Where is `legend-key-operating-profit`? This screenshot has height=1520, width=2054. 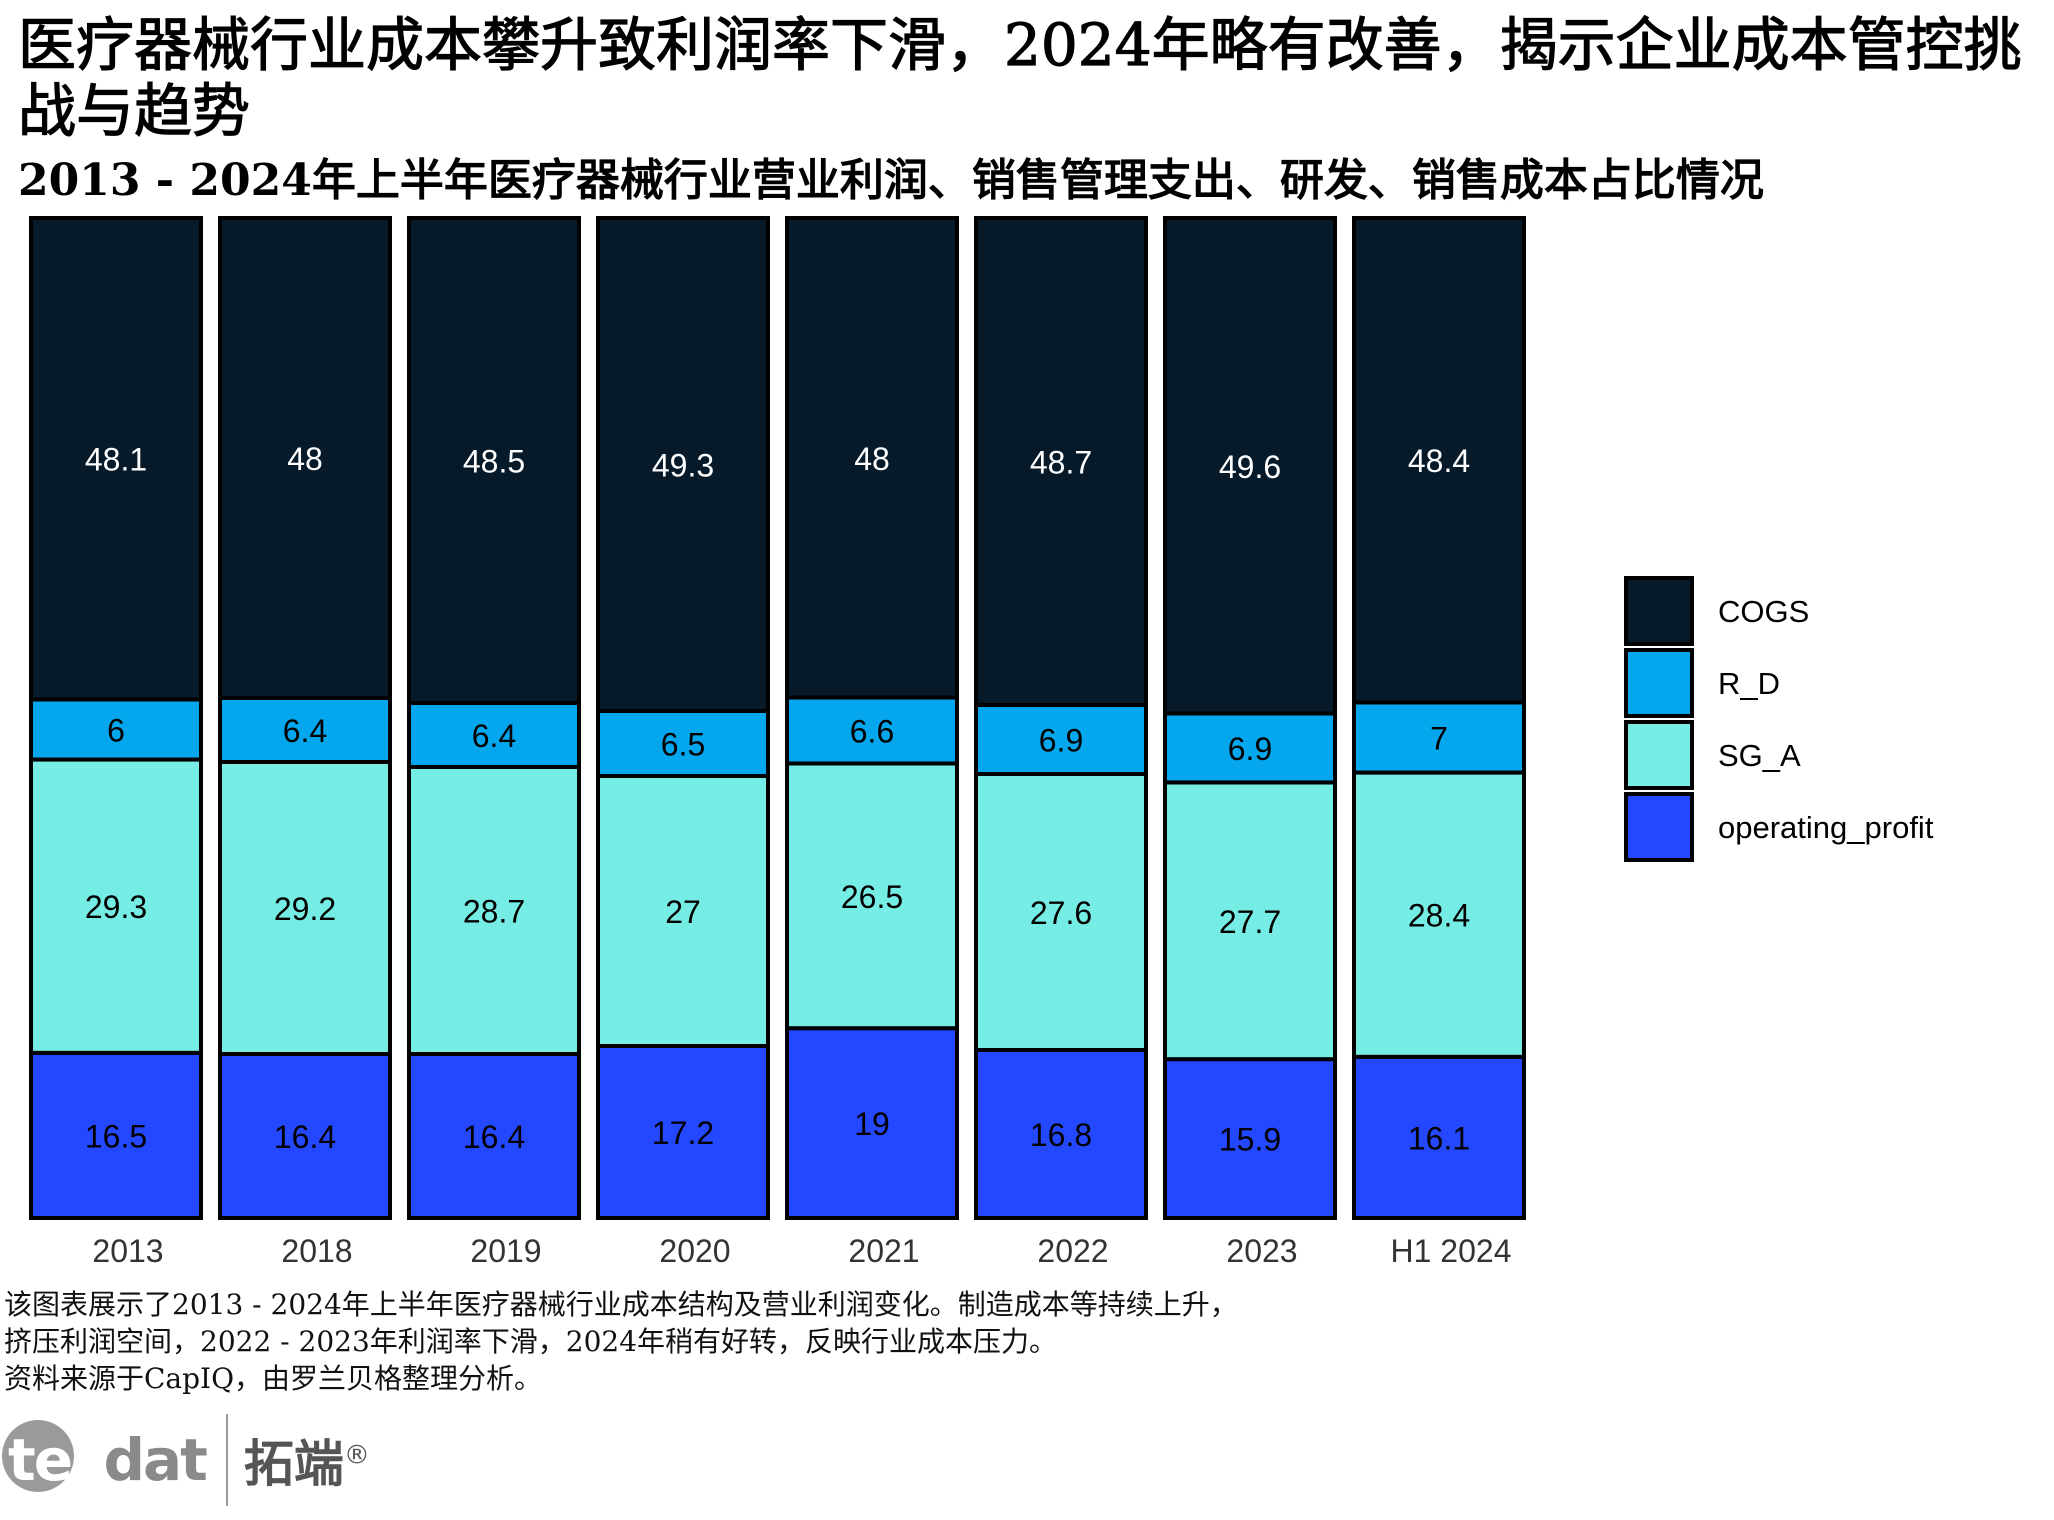
legend-key-operating-profit is located at coordinates (1659, 827).